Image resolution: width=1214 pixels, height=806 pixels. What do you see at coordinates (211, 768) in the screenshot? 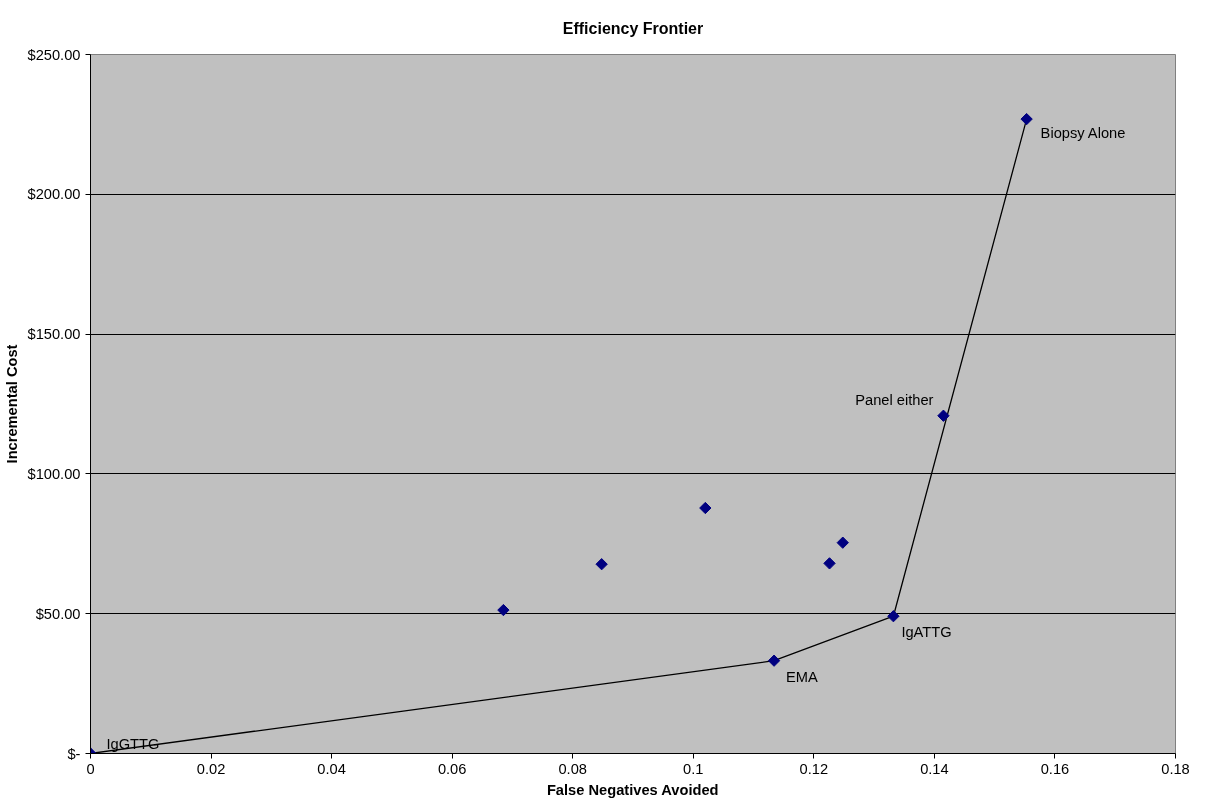
I see `x-tick-label: 0.02` at bounding box center [211, 768].